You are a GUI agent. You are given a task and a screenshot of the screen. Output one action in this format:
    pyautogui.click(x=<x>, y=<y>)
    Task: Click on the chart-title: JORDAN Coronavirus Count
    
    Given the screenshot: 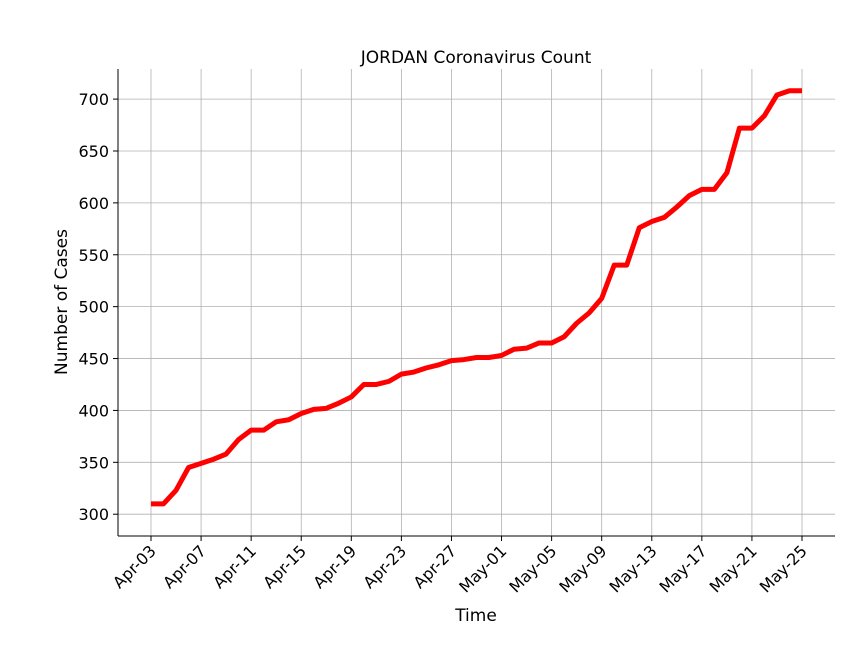 What is the action you would take?
    pyautogui.click(x=476, y=58)
    